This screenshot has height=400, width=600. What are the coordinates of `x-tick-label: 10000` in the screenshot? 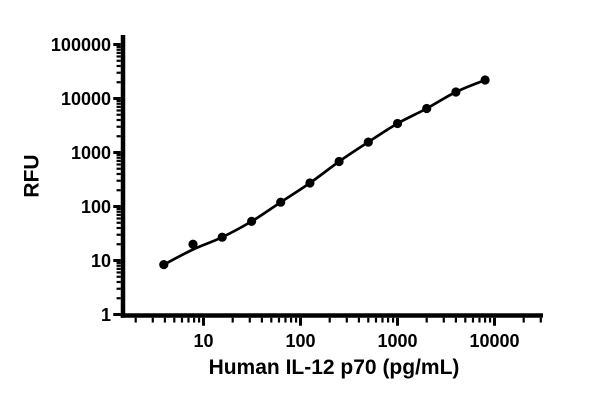 It's located at (494, 341).